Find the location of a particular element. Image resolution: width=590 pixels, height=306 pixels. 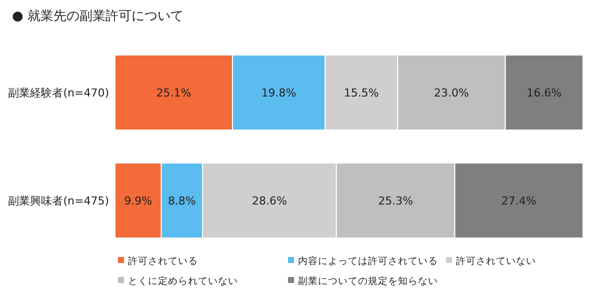

data-label: 25.1% is located at coordinates (174, 93).